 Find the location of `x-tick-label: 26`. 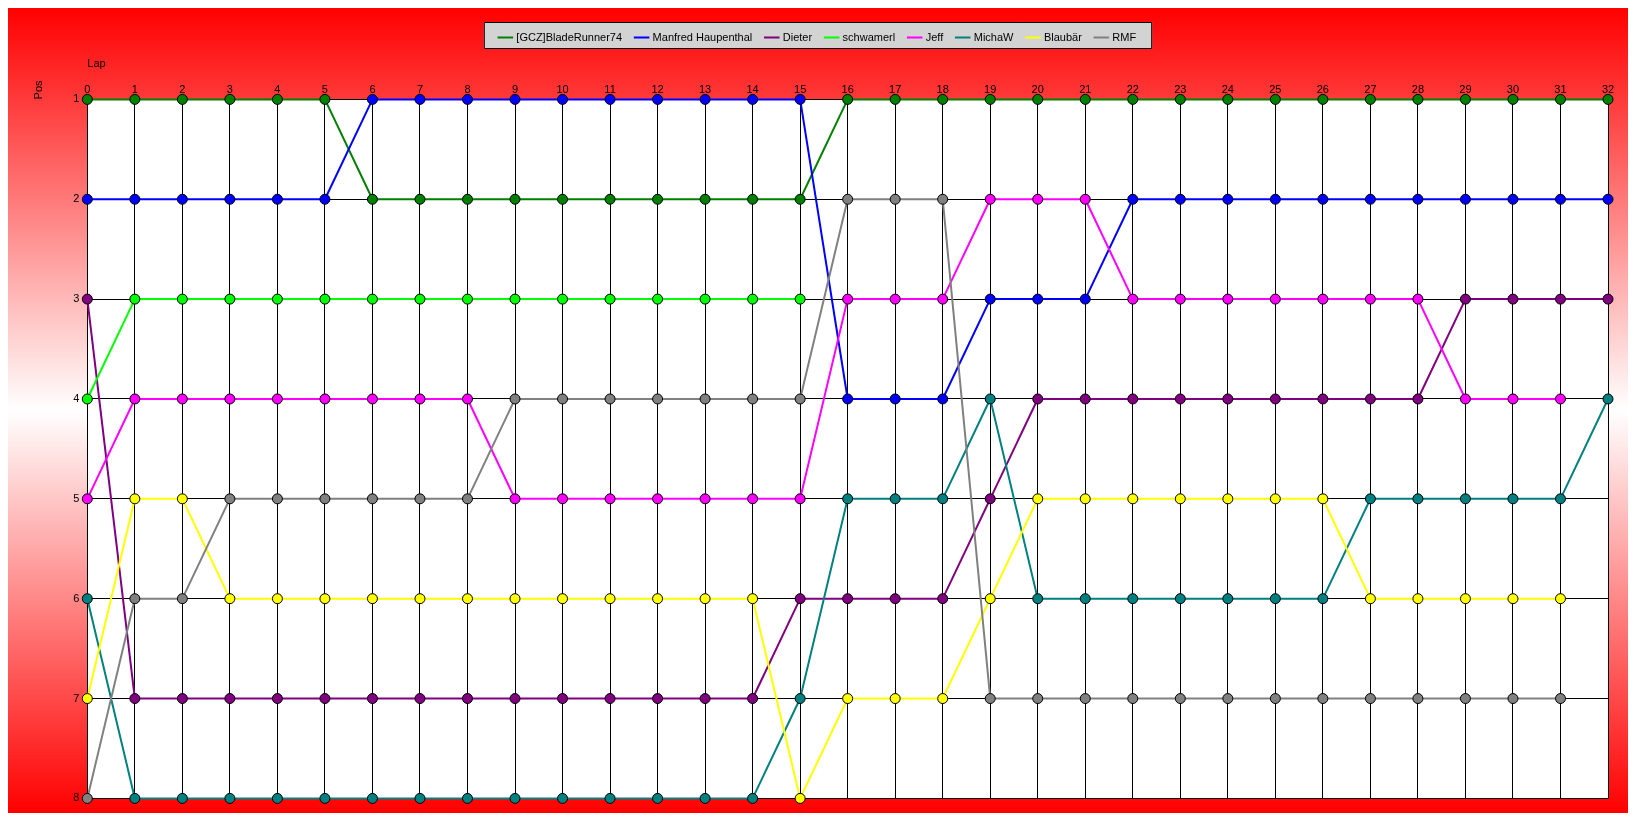

x-tick-label: 26 is located at coordinates (1322, 88).